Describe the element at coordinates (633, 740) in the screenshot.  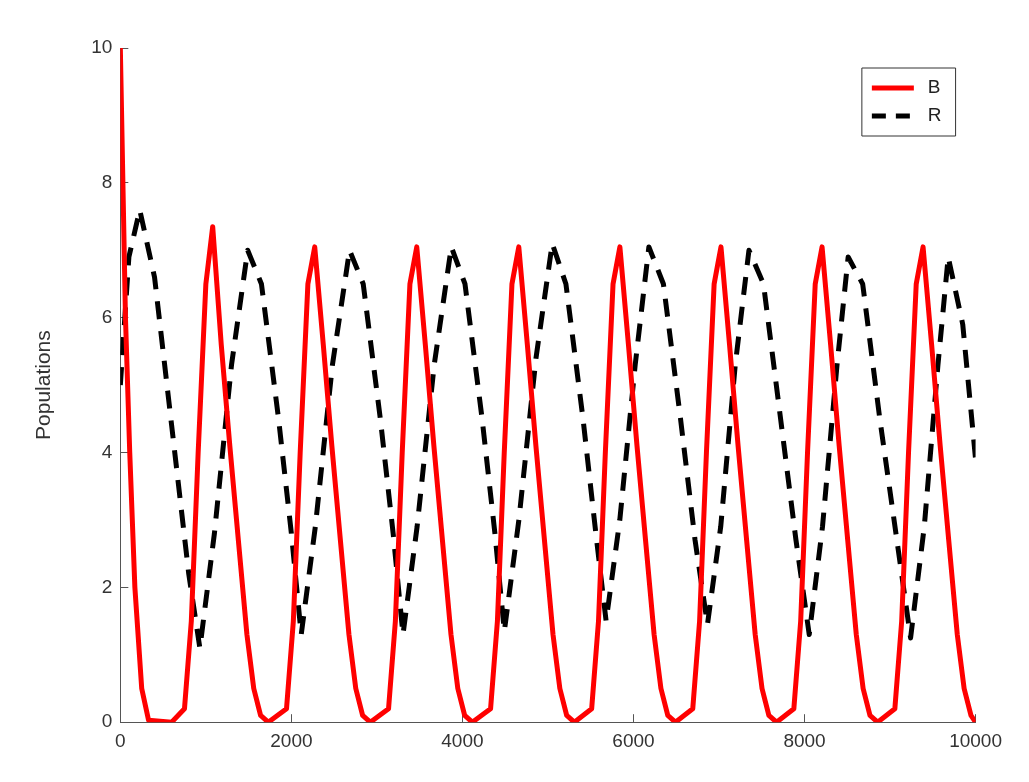
I see `x-tick-label: 6000` at that location.